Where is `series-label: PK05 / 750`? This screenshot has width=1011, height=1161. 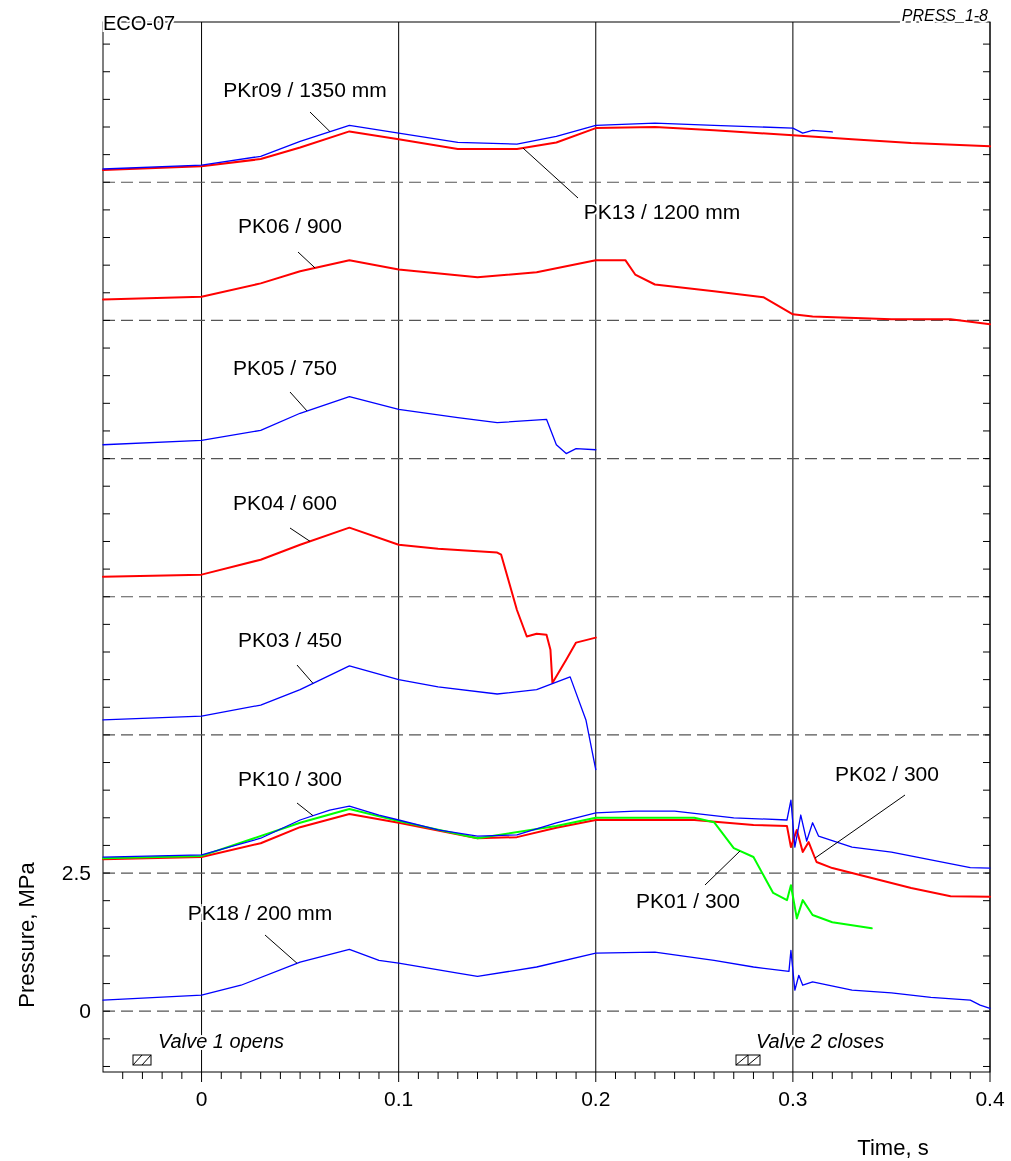
series-label: PK05 / 750 is located at coordinates (285, 367).